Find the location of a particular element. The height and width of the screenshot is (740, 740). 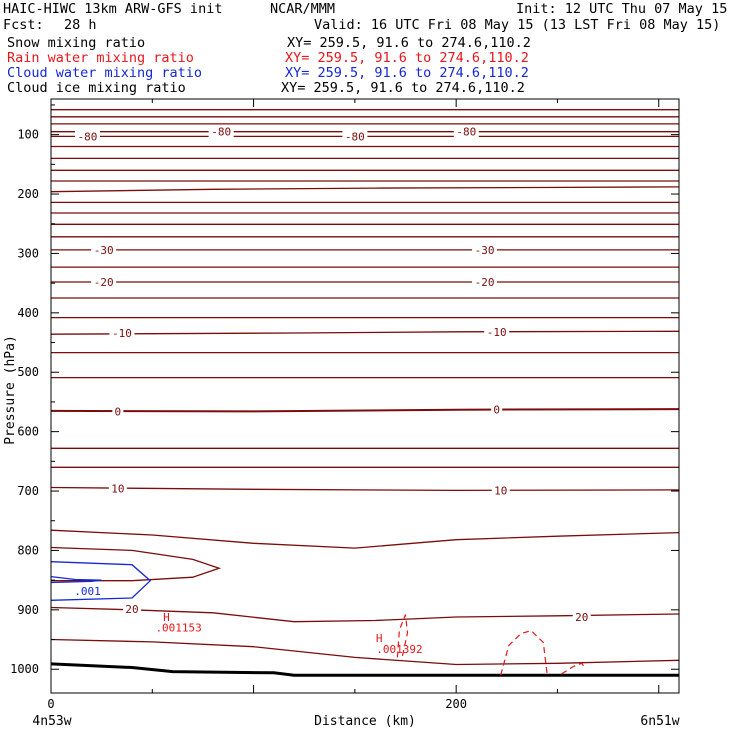

y-tick-label: 500 is located at coordinates (28, 372).